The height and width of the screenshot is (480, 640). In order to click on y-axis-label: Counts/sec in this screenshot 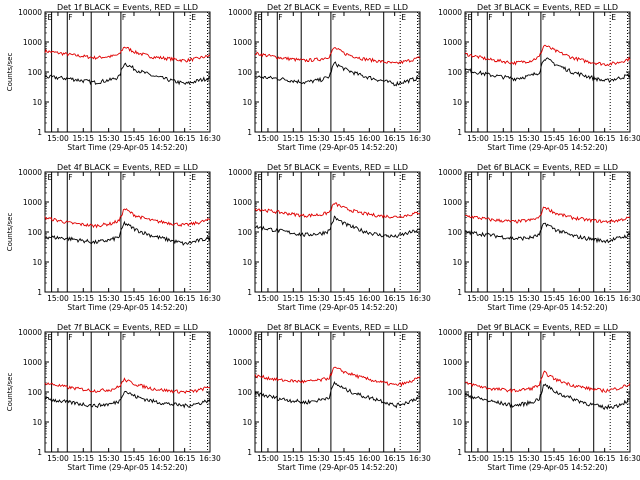, I will do `click(10, 72)`.